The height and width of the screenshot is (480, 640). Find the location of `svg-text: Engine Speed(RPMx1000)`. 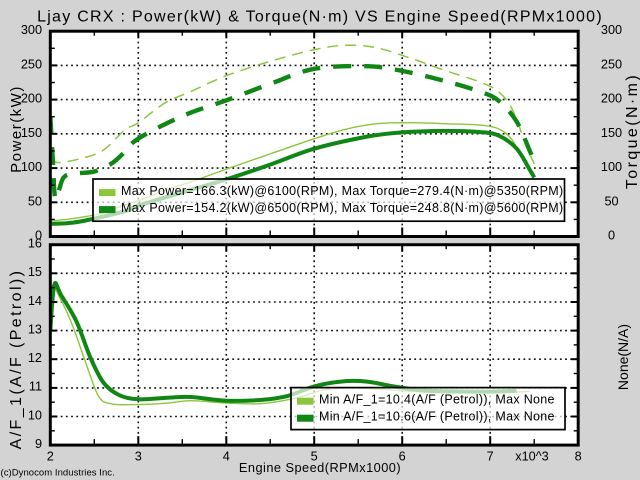

svg-text: Engine Speed(RPMx1000) is located at coordinates (320, 467).